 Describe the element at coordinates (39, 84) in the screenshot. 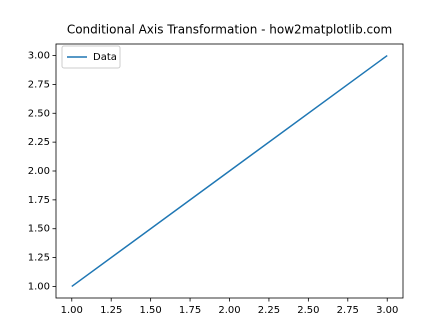

I see `y-tick-label: 2.75` at that location.